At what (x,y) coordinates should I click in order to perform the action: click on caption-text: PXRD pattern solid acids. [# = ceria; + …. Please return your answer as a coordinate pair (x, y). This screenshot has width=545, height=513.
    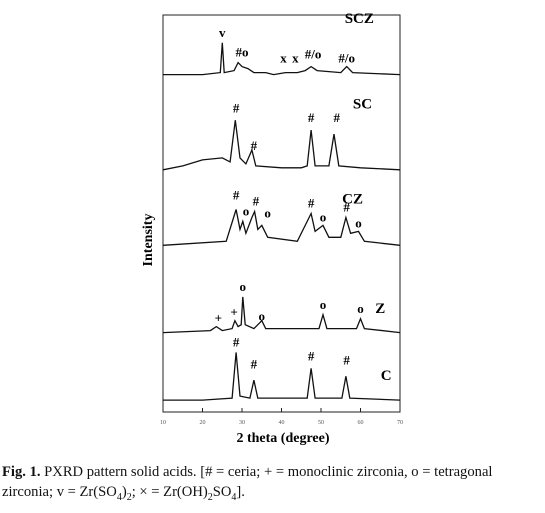
    Looking at the image, I should click on (247, 482).